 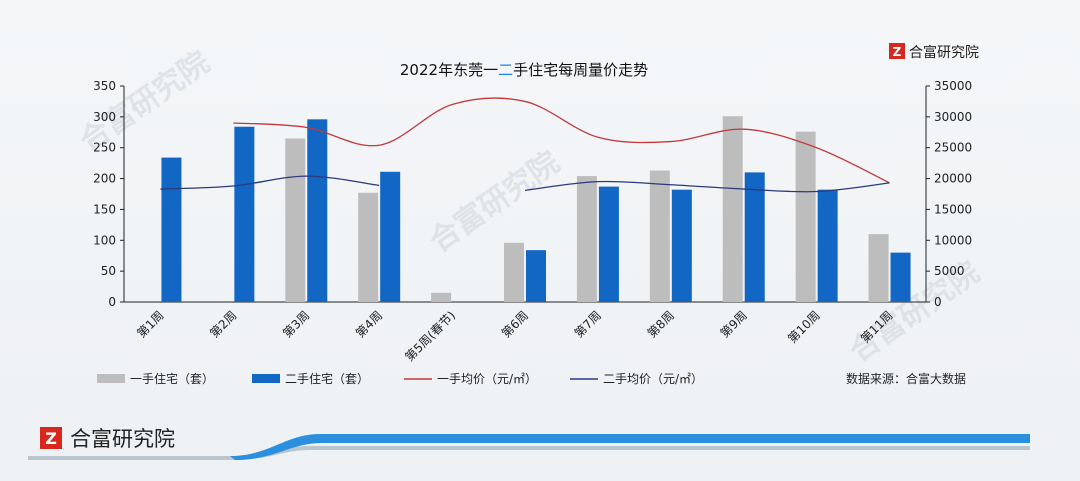 I want to click on band-blue-strip, so click(x=630, y=447).